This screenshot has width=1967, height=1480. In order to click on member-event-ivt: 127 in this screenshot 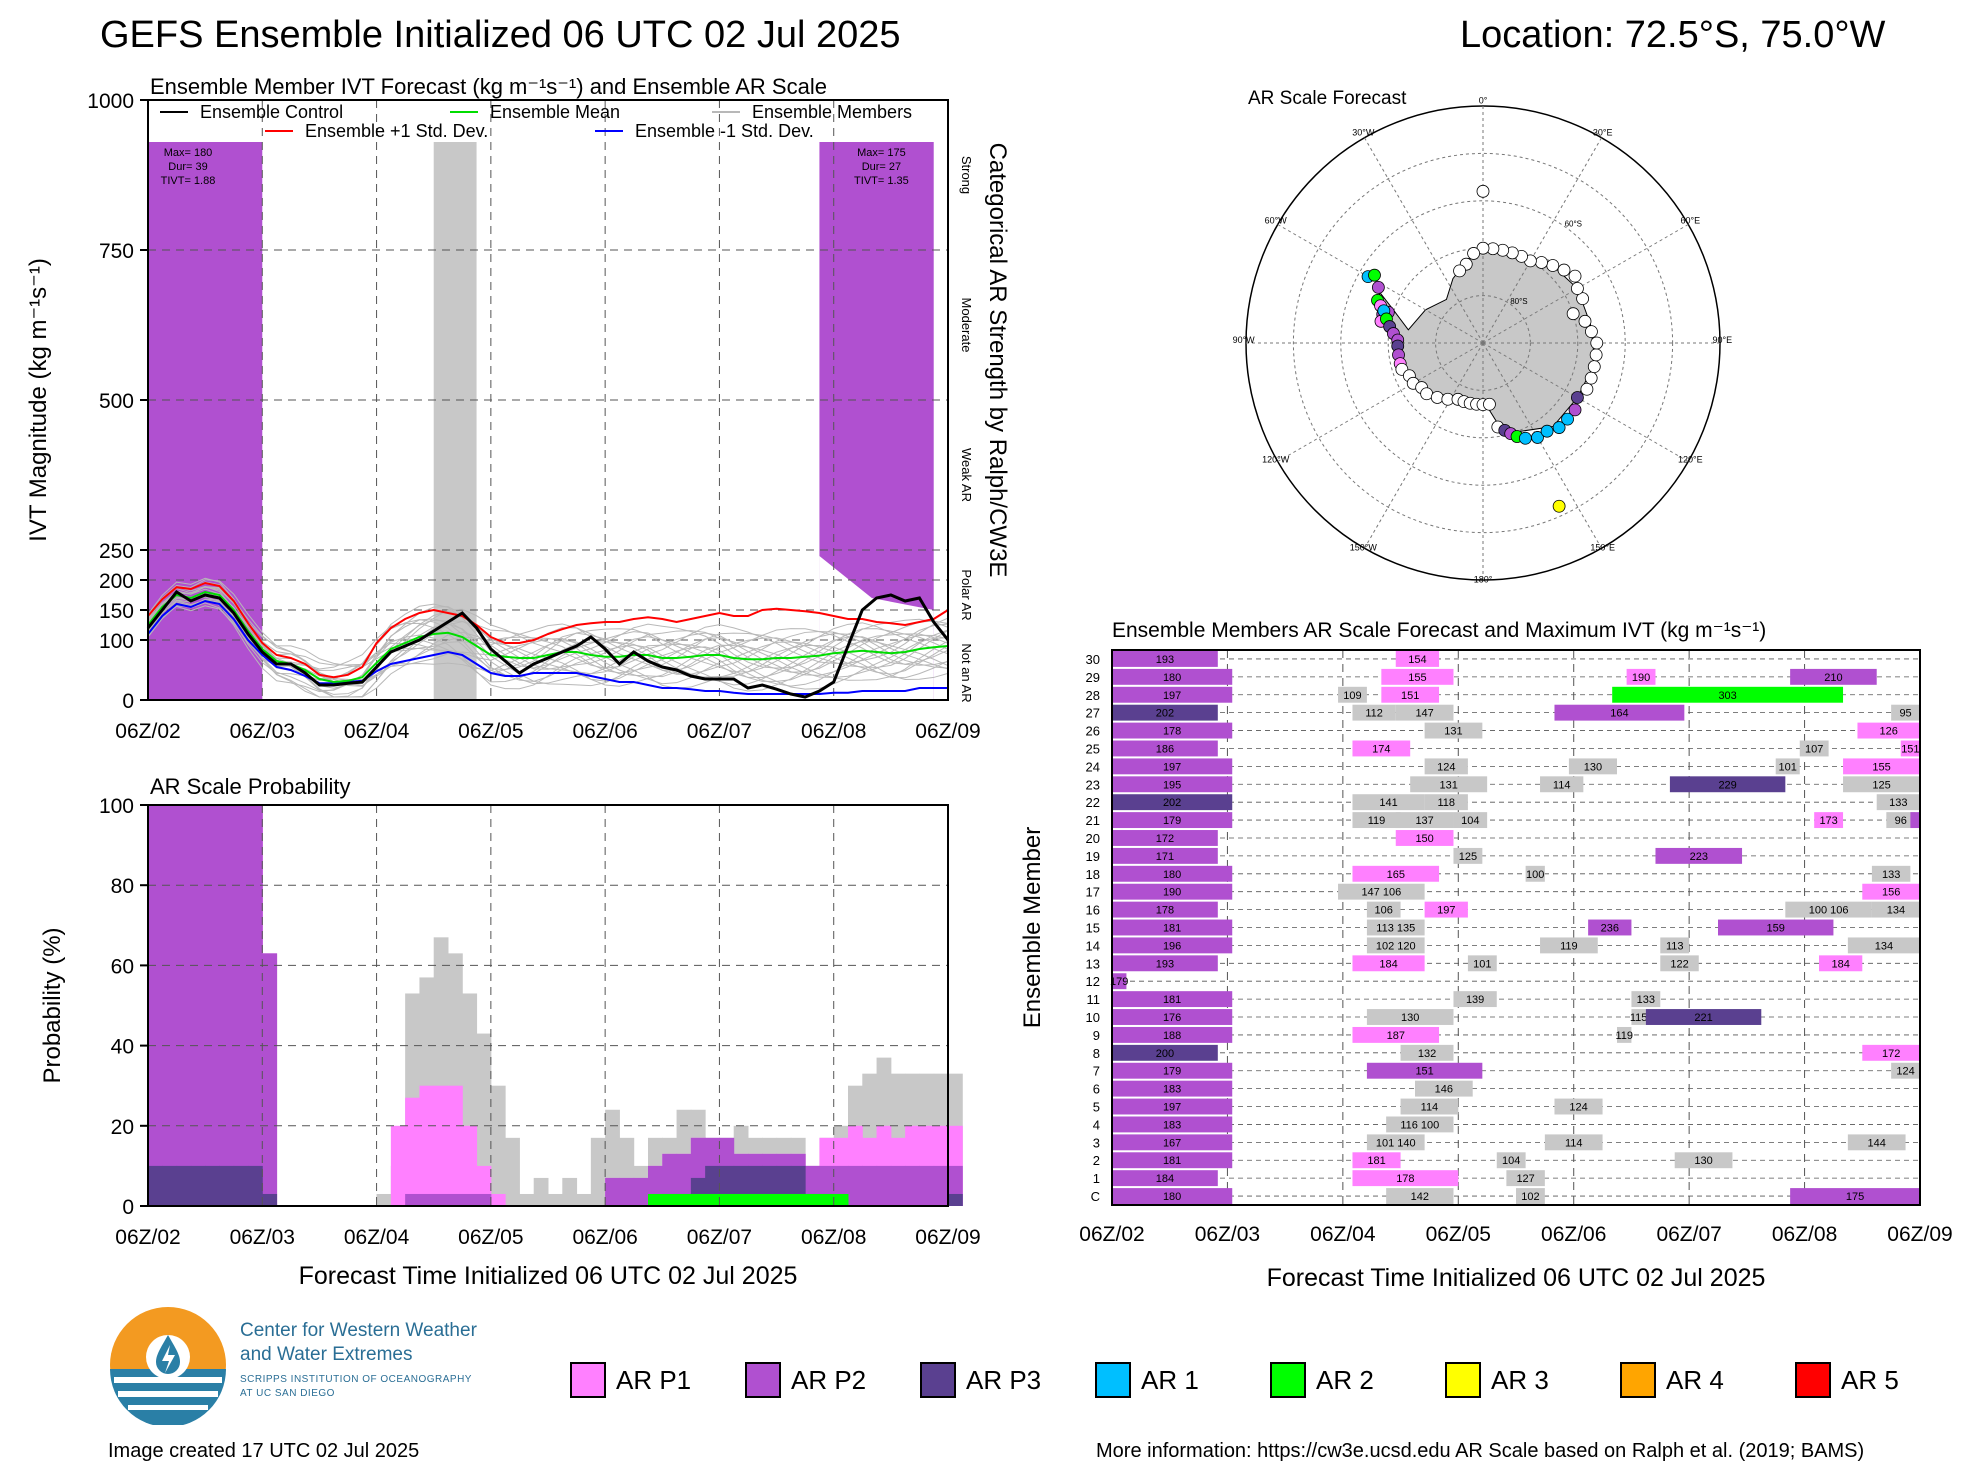, I will do `click(1525, 1179)`.